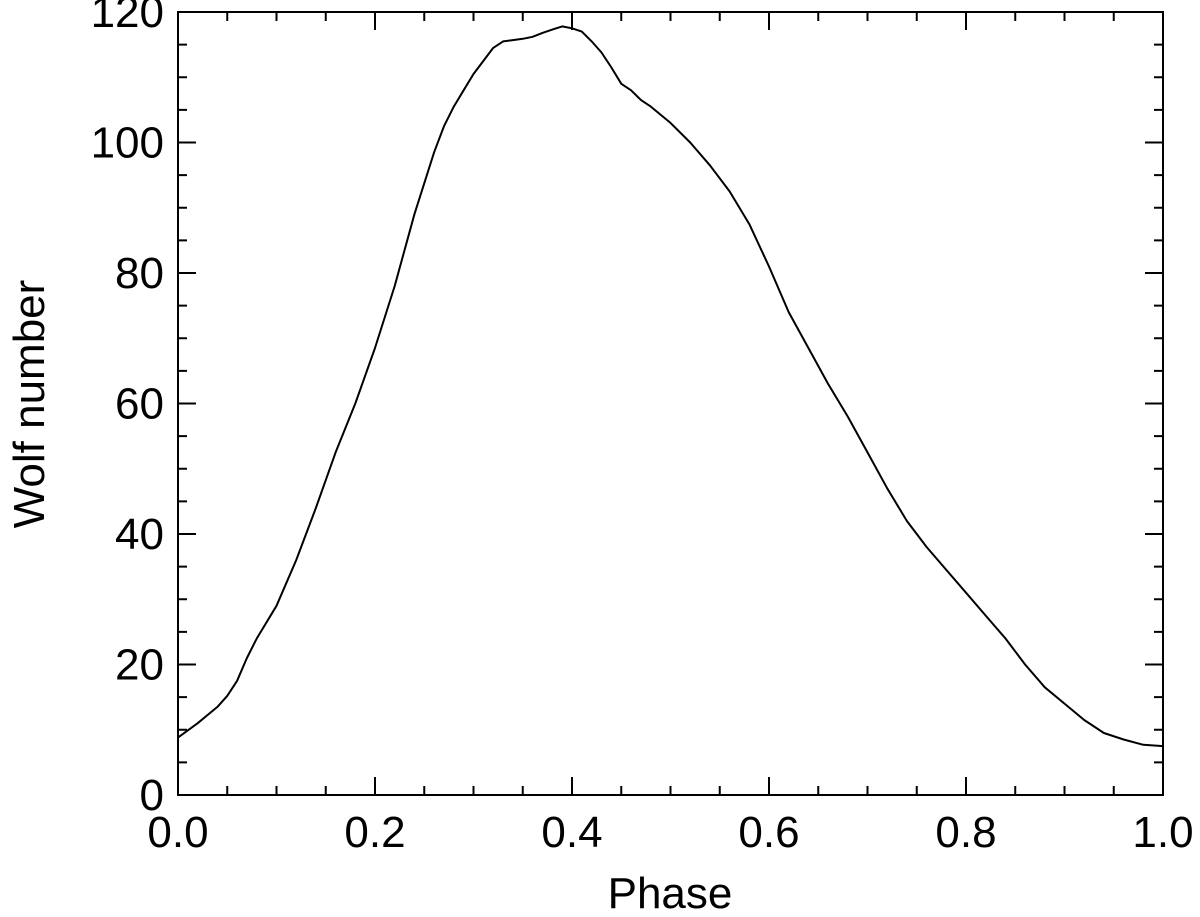 This screenshot has height=917, width=1200. Describe the element at coordinates (571, 832) in the screenshot. I see `x-tick-label: 0.4` at that location.